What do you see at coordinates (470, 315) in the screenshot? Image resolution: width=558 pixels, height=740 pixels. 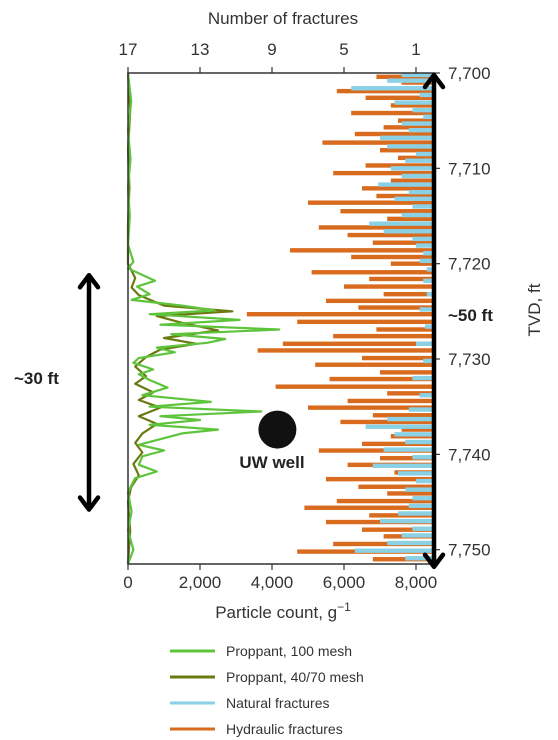 I see `span-right-label: ~50 ft` at bounding box center [470, 315].